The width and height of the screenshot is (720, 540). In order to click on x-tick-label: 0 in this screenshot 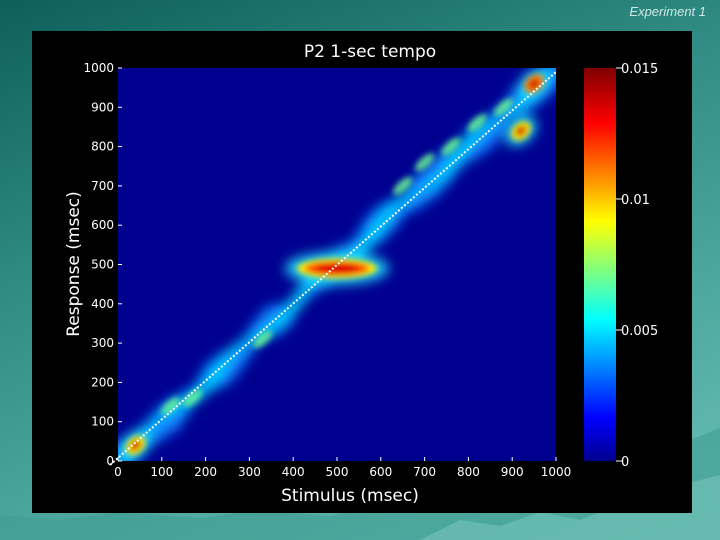, I will do `click(118, 472)`.